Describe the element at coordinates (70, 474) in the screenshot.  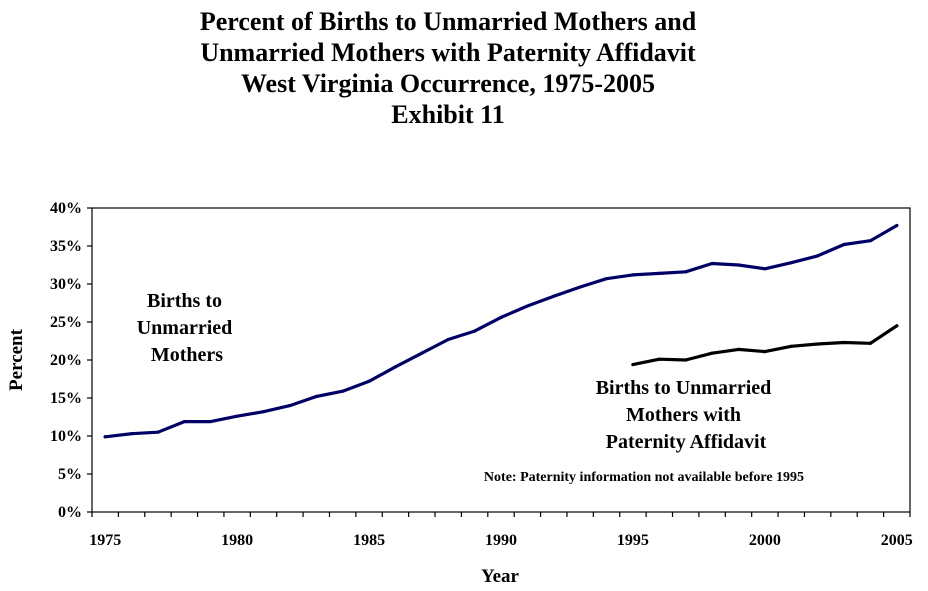
I see `y-tick-label: 5%` at that location.